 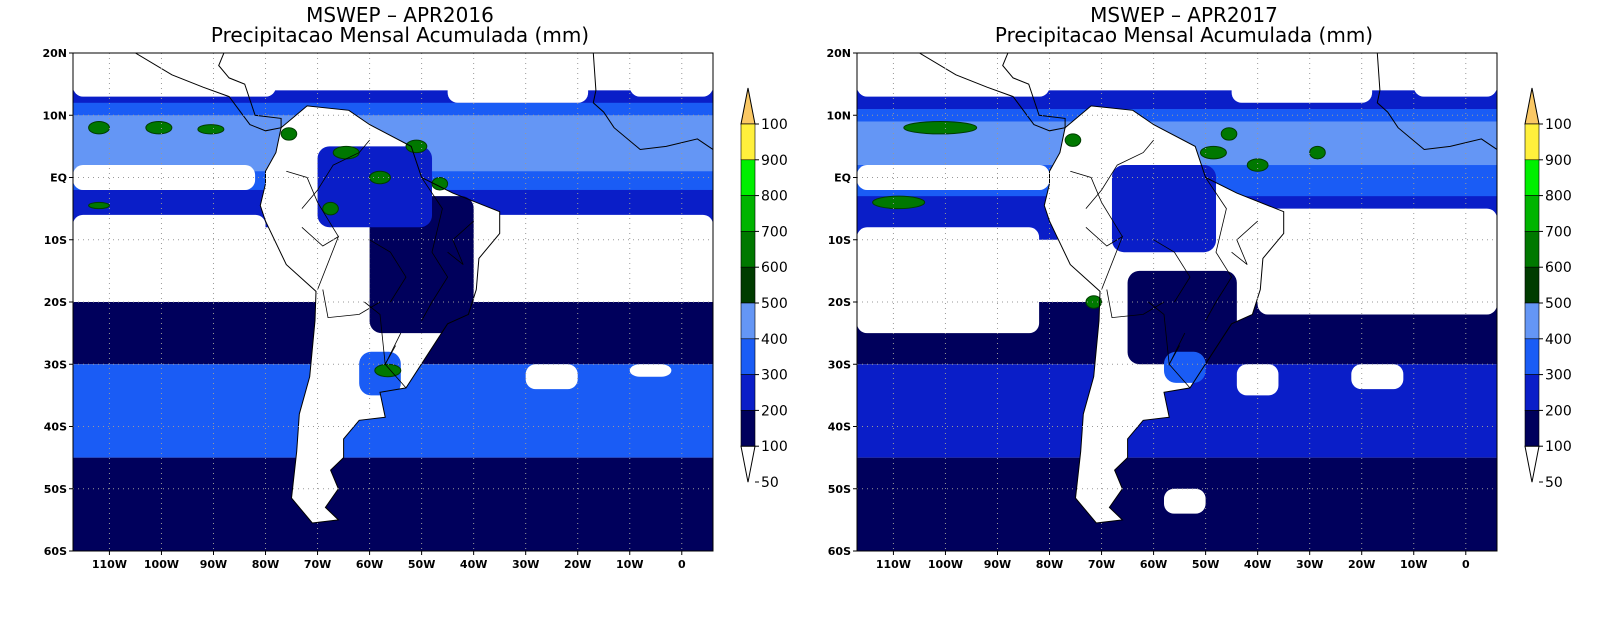 What do you see at coordinates (629, 564) in the screenshot?
I see `lon-tick-label: 10W` at bounding box center [629, 564].